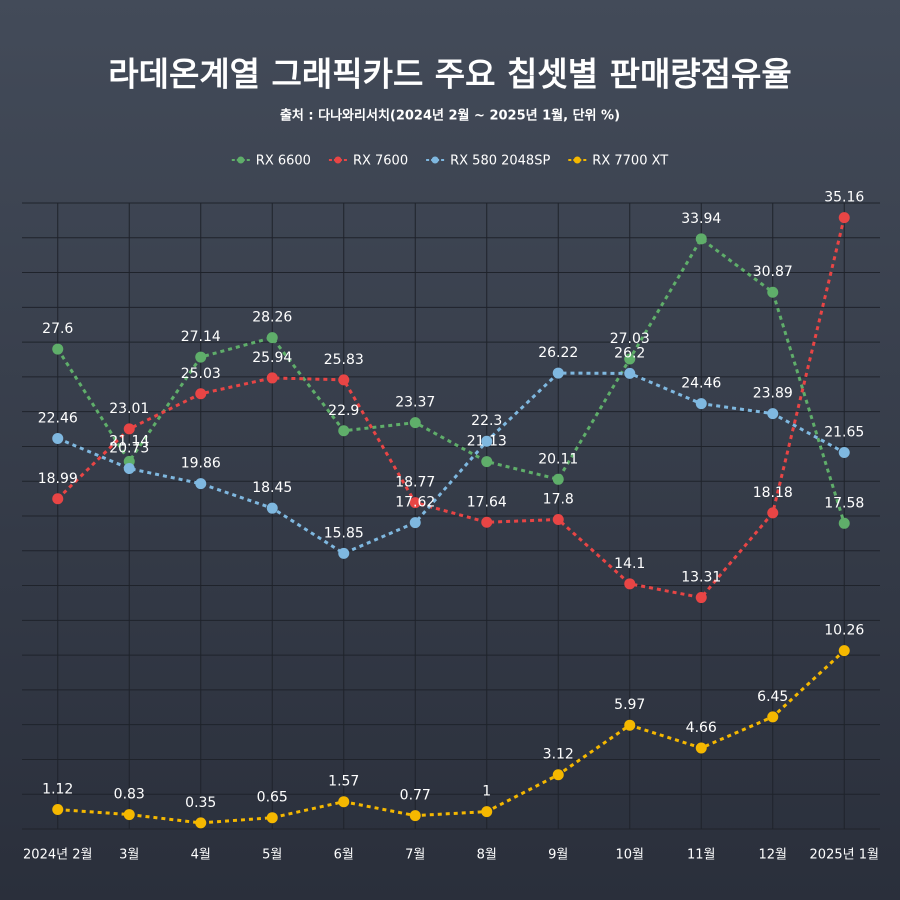 This screenshot has width=900, height=900. Describe the element at coordinates (701, 219) in the screenshot. I see `data-label: 33.94` at that location.